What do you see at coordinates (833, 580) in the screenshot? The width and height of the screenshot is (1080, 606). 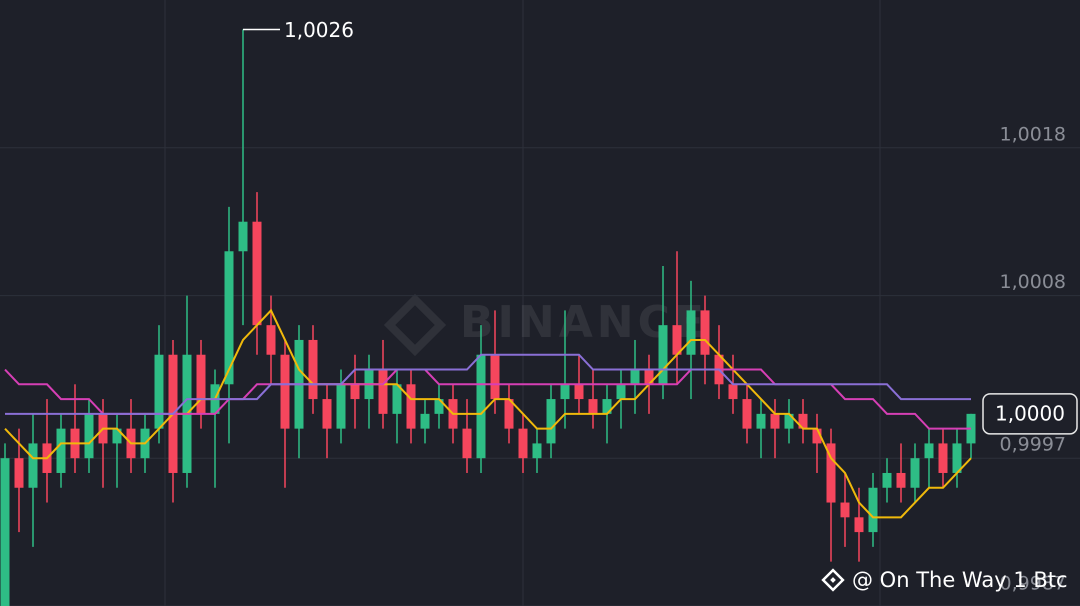 I see `credit-logo` at bounding box center [833, 580].